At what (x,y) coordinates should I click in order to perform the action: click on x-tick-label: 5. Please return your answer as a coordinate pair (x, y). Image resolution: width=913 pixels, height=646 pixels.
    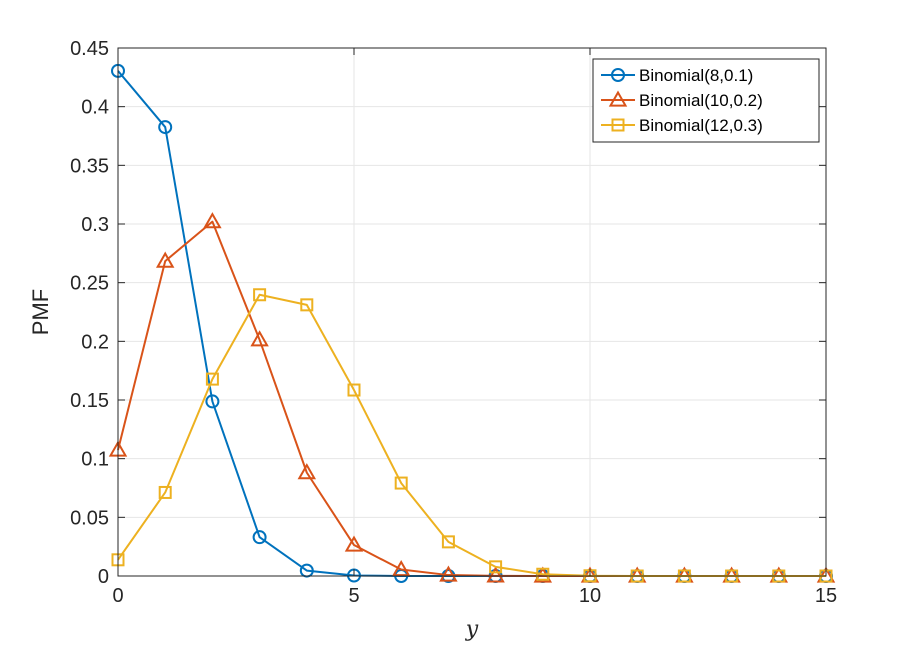
    Looking at the image, I should click on (353, 596).